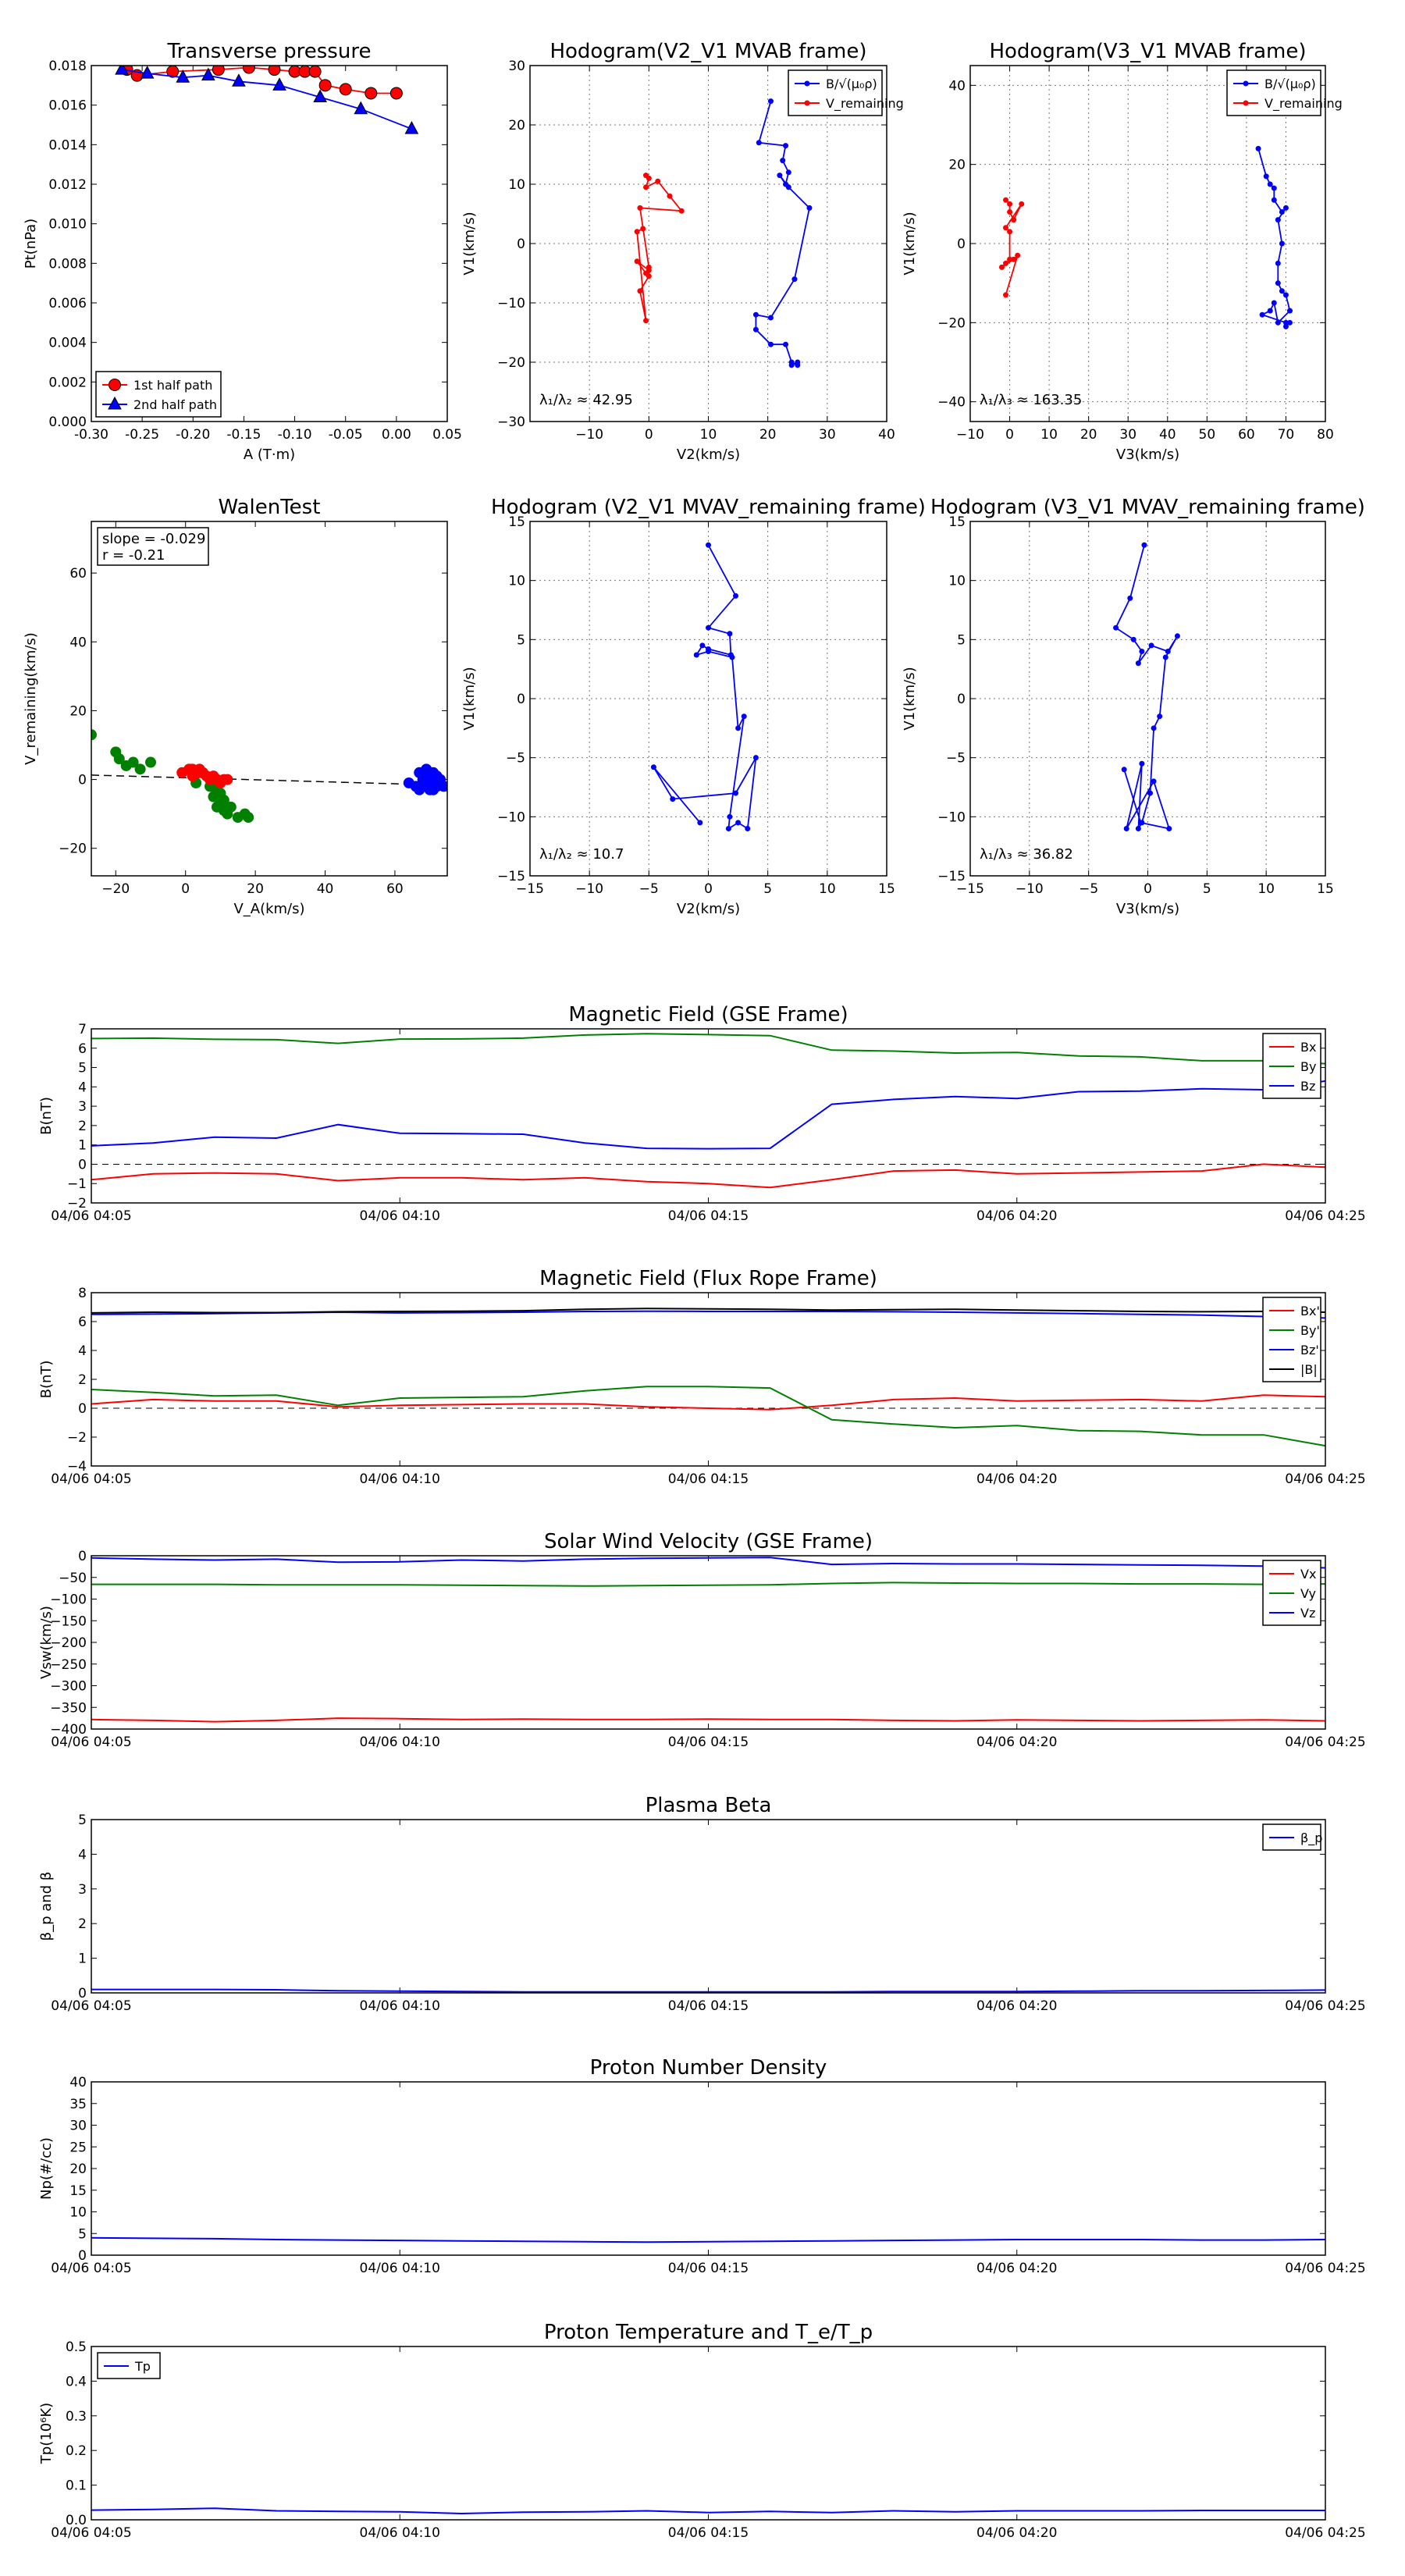 Image resolution: width=1405 pixels, height=2576 pixels. I want to click on y-tick-label: 20, so click(78, 2169).